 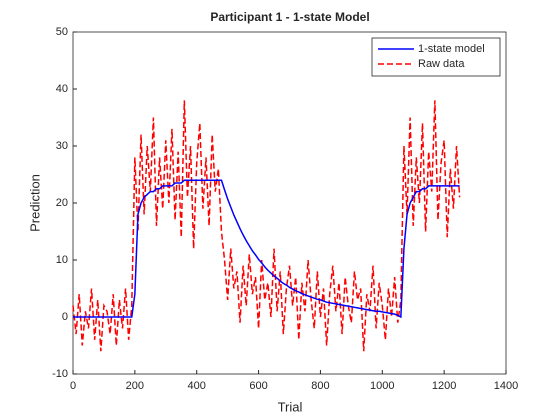 What do you see at coordinates (60, 374) in the screenshot?
I see `y-tick-label: -10` at bounding box center [60, 374].